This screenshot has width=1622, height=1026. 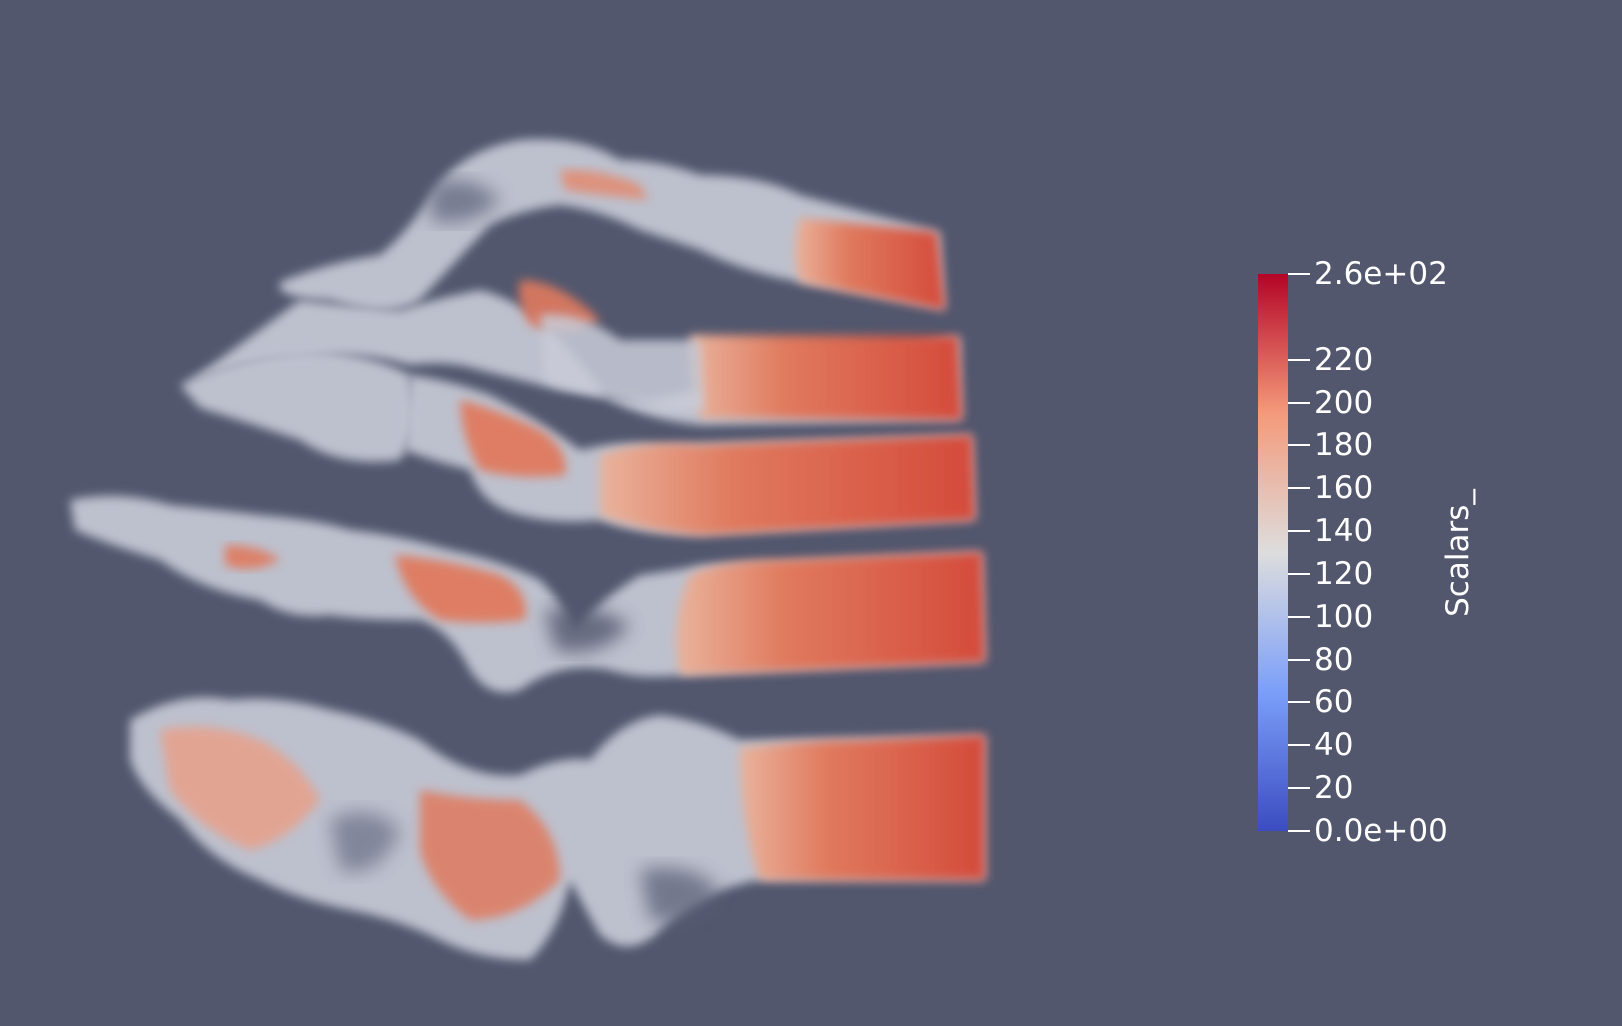 I want to click on colorbar-tick-label: 220, so click(x=1344, y=359).